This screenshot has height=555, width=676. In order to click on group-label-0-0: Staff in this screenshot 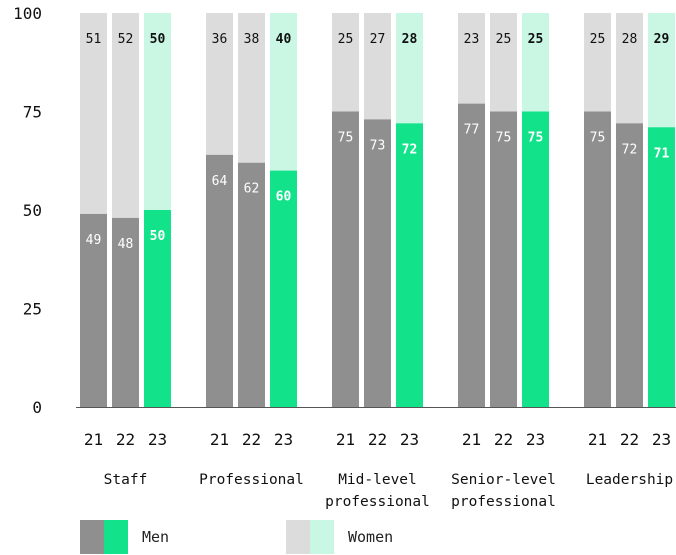, I will do `click(126, 480)`.